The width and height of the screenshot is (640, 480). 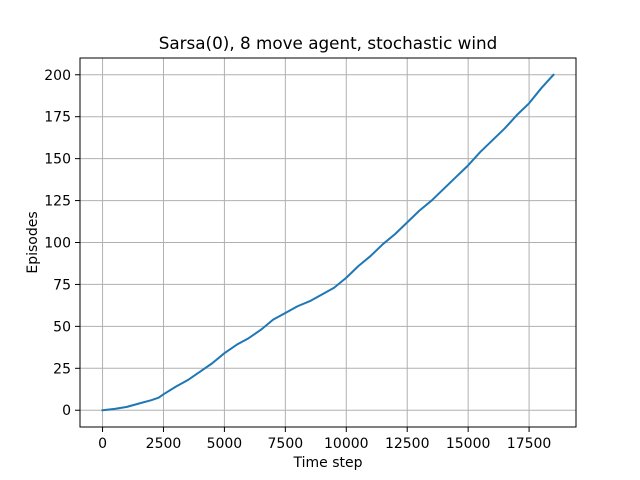 What do you see at coordinates (66, 411) in the screenshot?
I see `y-tick-label: 0` at bounding box center [66, 411].